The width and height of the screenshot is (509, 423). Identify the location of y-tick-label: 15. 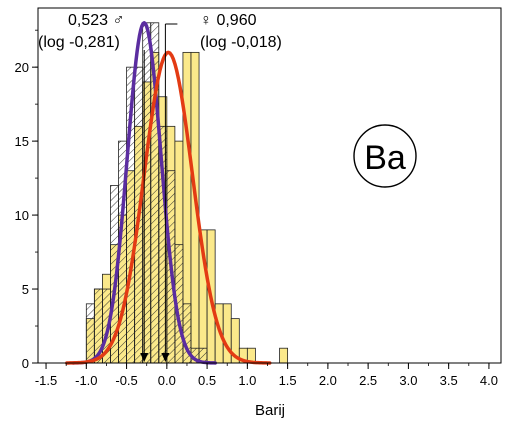
(22, 141).